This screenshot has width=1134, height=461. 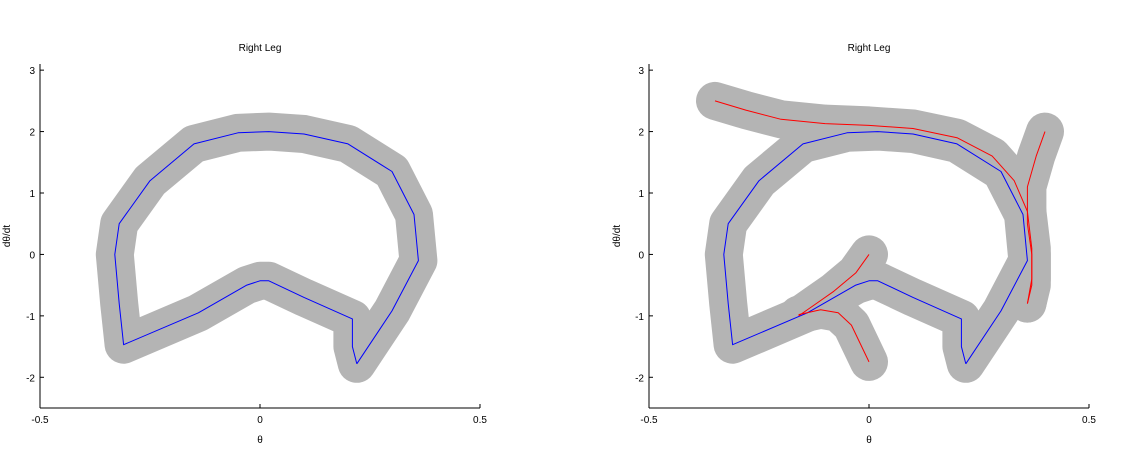 I want to click on left-plot-title: Right Leg, so click(x=260, y=48).